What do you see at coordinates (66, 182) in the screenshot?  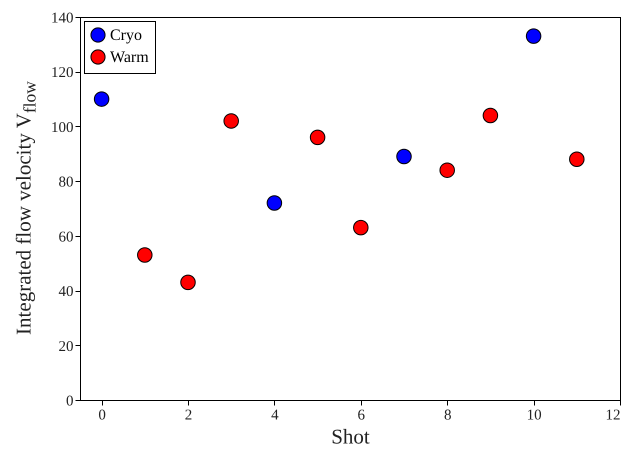 I see `y-tick-label: 80` at bounding box center [66, 182].